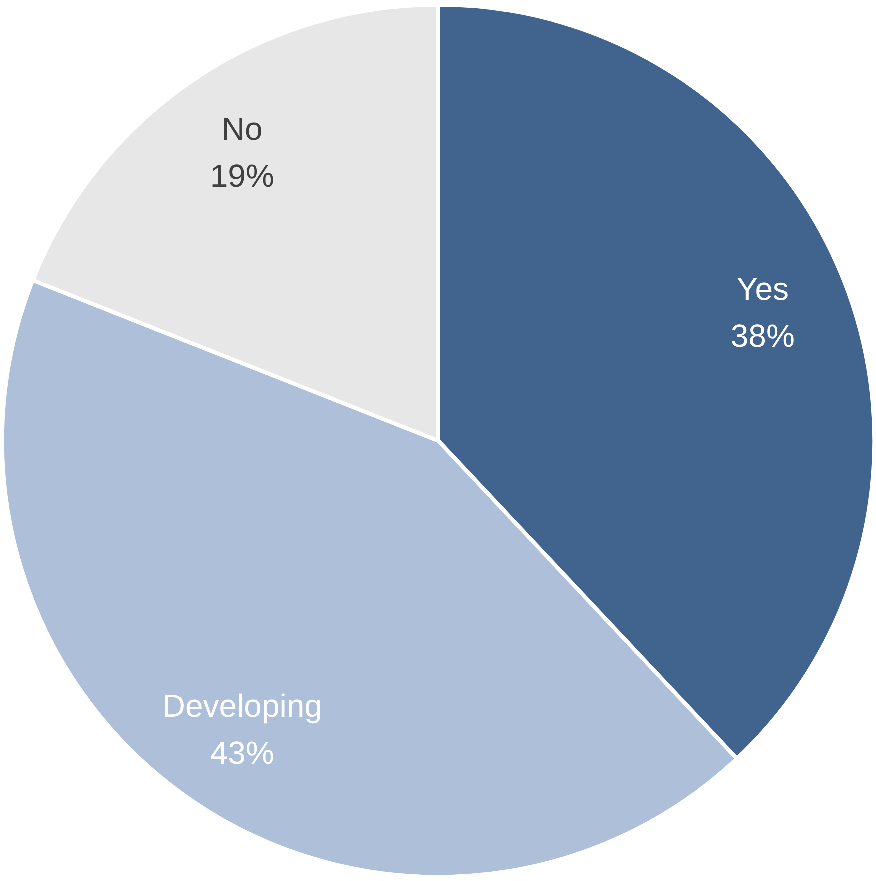 The width and height of the screenshot is (876, 881). Describe the element at coordinates (242, 752) in the screenshot. I see `data-label: 43%` at that location.